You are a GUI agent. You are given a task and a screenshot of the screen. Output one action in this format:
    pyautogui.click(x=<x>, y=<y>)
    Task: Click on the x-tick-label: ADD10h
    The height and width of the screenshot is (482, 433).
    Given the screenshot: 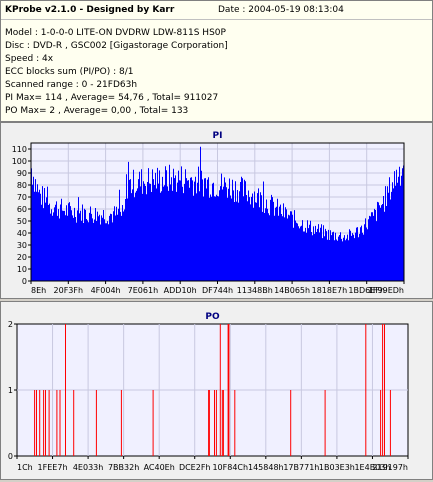 What is the action you would take?
    pyautogui.click(x=180, y=290)
    